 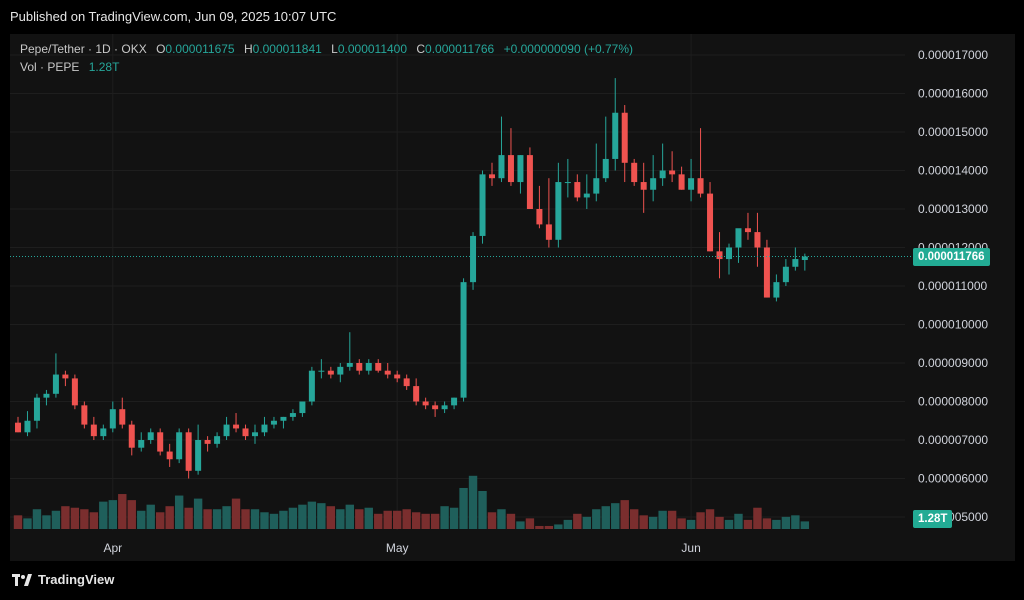 I want to click on x-tick-label: Jun, so click(x=690, y=548).